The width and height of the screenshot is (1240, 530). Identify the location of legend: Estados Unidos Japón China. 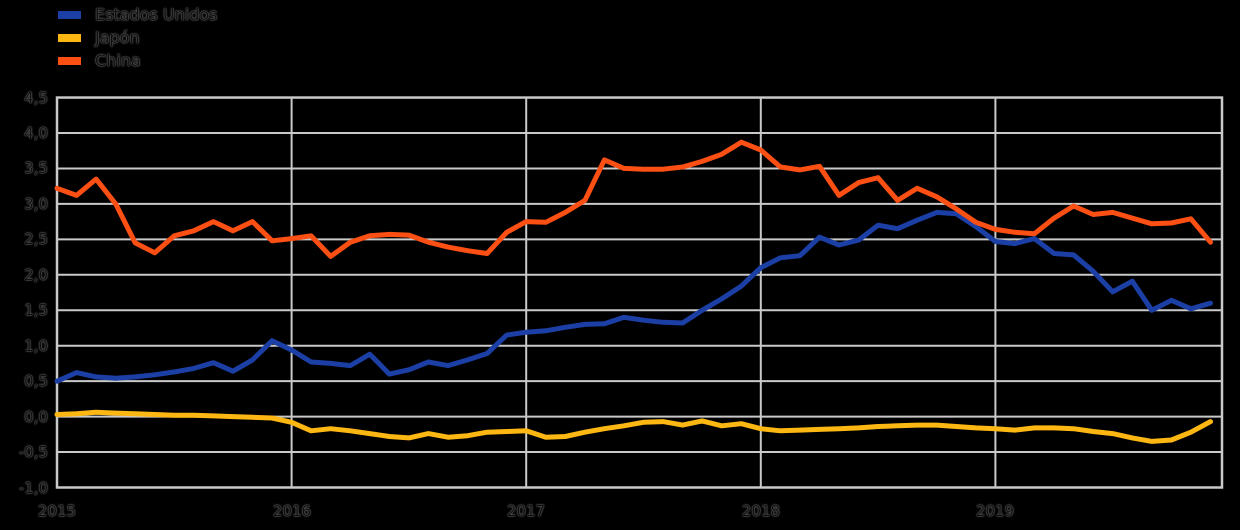
(137, 37).